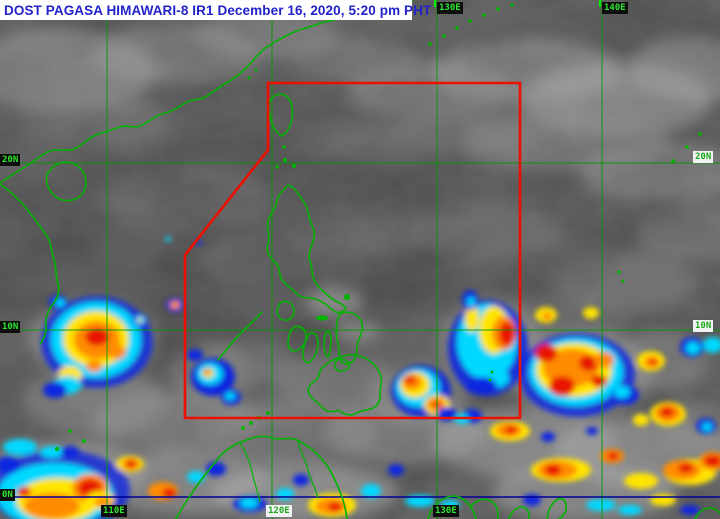 The width and height of the screenshot is (720, 519). Describe the element at coordinates (517, 3) in the screenshot. I see `grid-ticks` at that location.